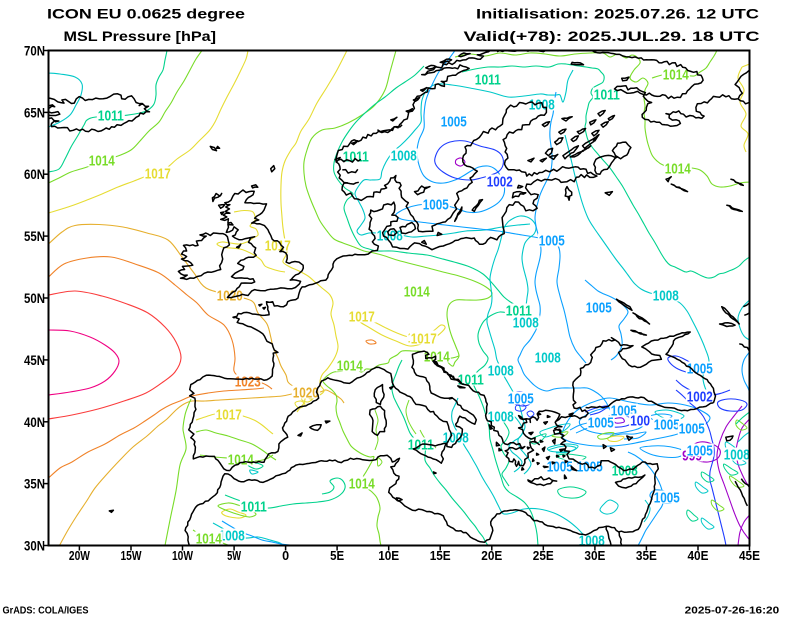 This screenshot has height=618, width=800. Describe the element at coordinates (388, 555) in the screenshot. I see `svg-text: 10E` at that location.